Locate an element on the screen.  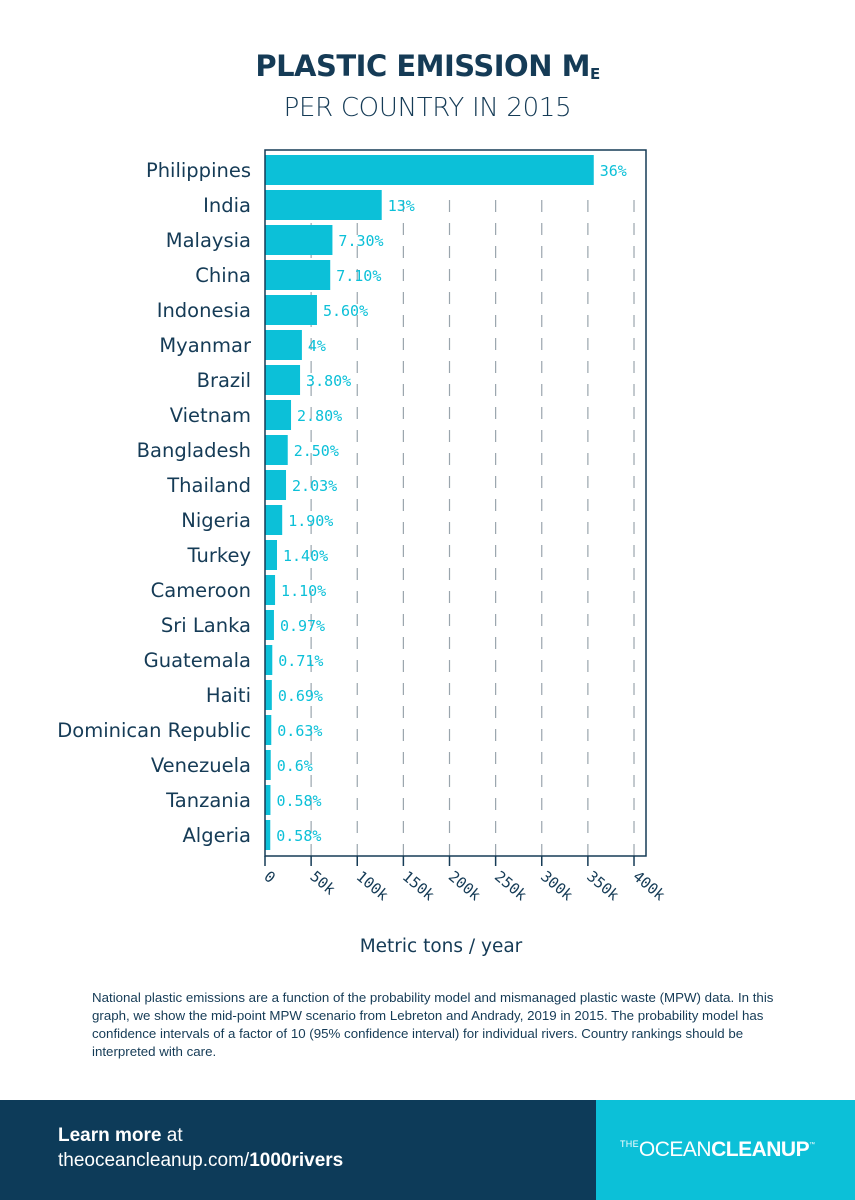
x-tick-label: 150k is located at coordinates (418, 885).